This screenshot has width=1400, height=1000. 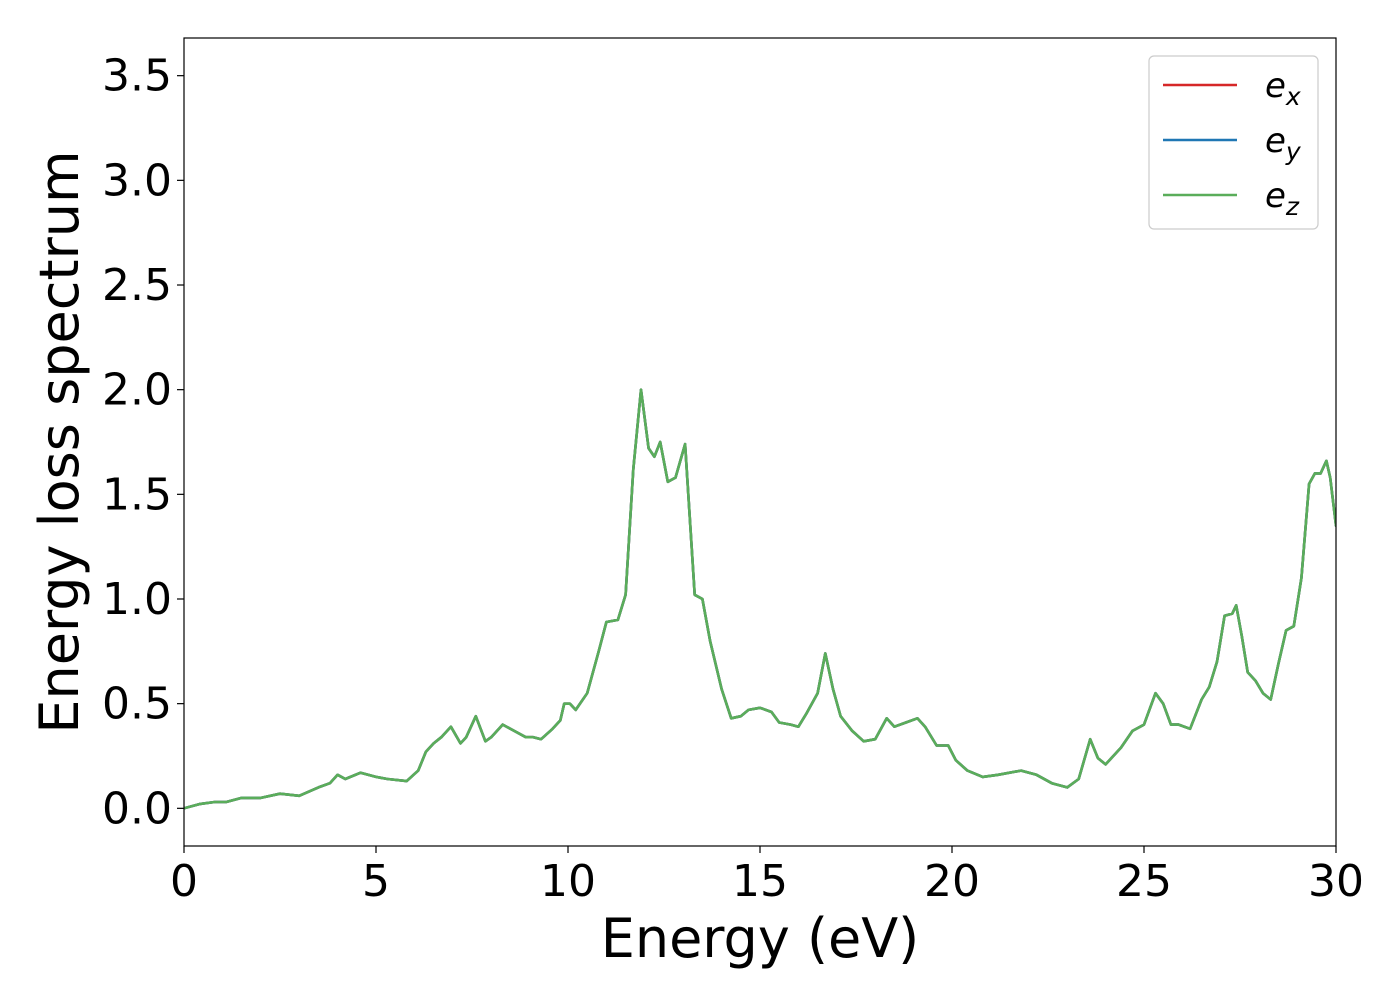 What do you see at coordinates (137, 704) in the screenshot?
I see `y-tick-label: 0.5` at bounding box center [137, 704].